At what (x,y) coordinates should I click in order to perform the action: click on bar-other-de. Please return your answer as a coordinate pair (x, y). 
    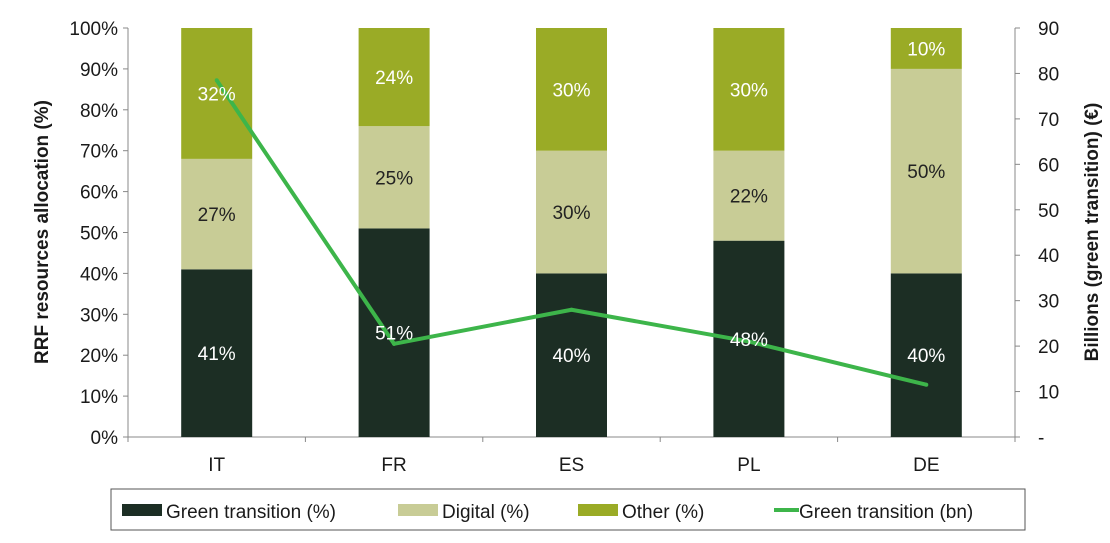
    Looking at the image, I should click on (926, 48).